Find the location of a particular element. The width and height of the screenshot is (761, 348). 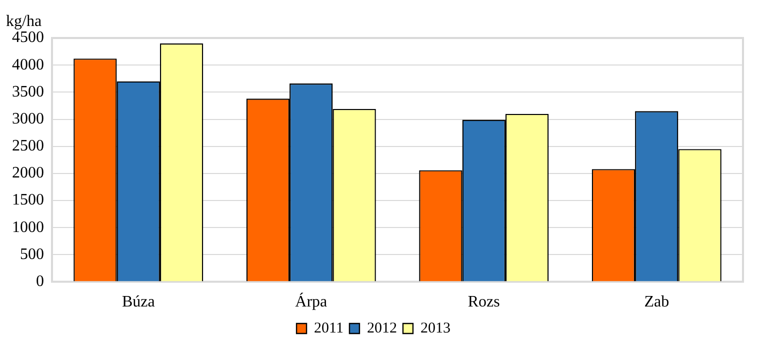

y-tick-label: 2000 is located at coordinates (28, 173).